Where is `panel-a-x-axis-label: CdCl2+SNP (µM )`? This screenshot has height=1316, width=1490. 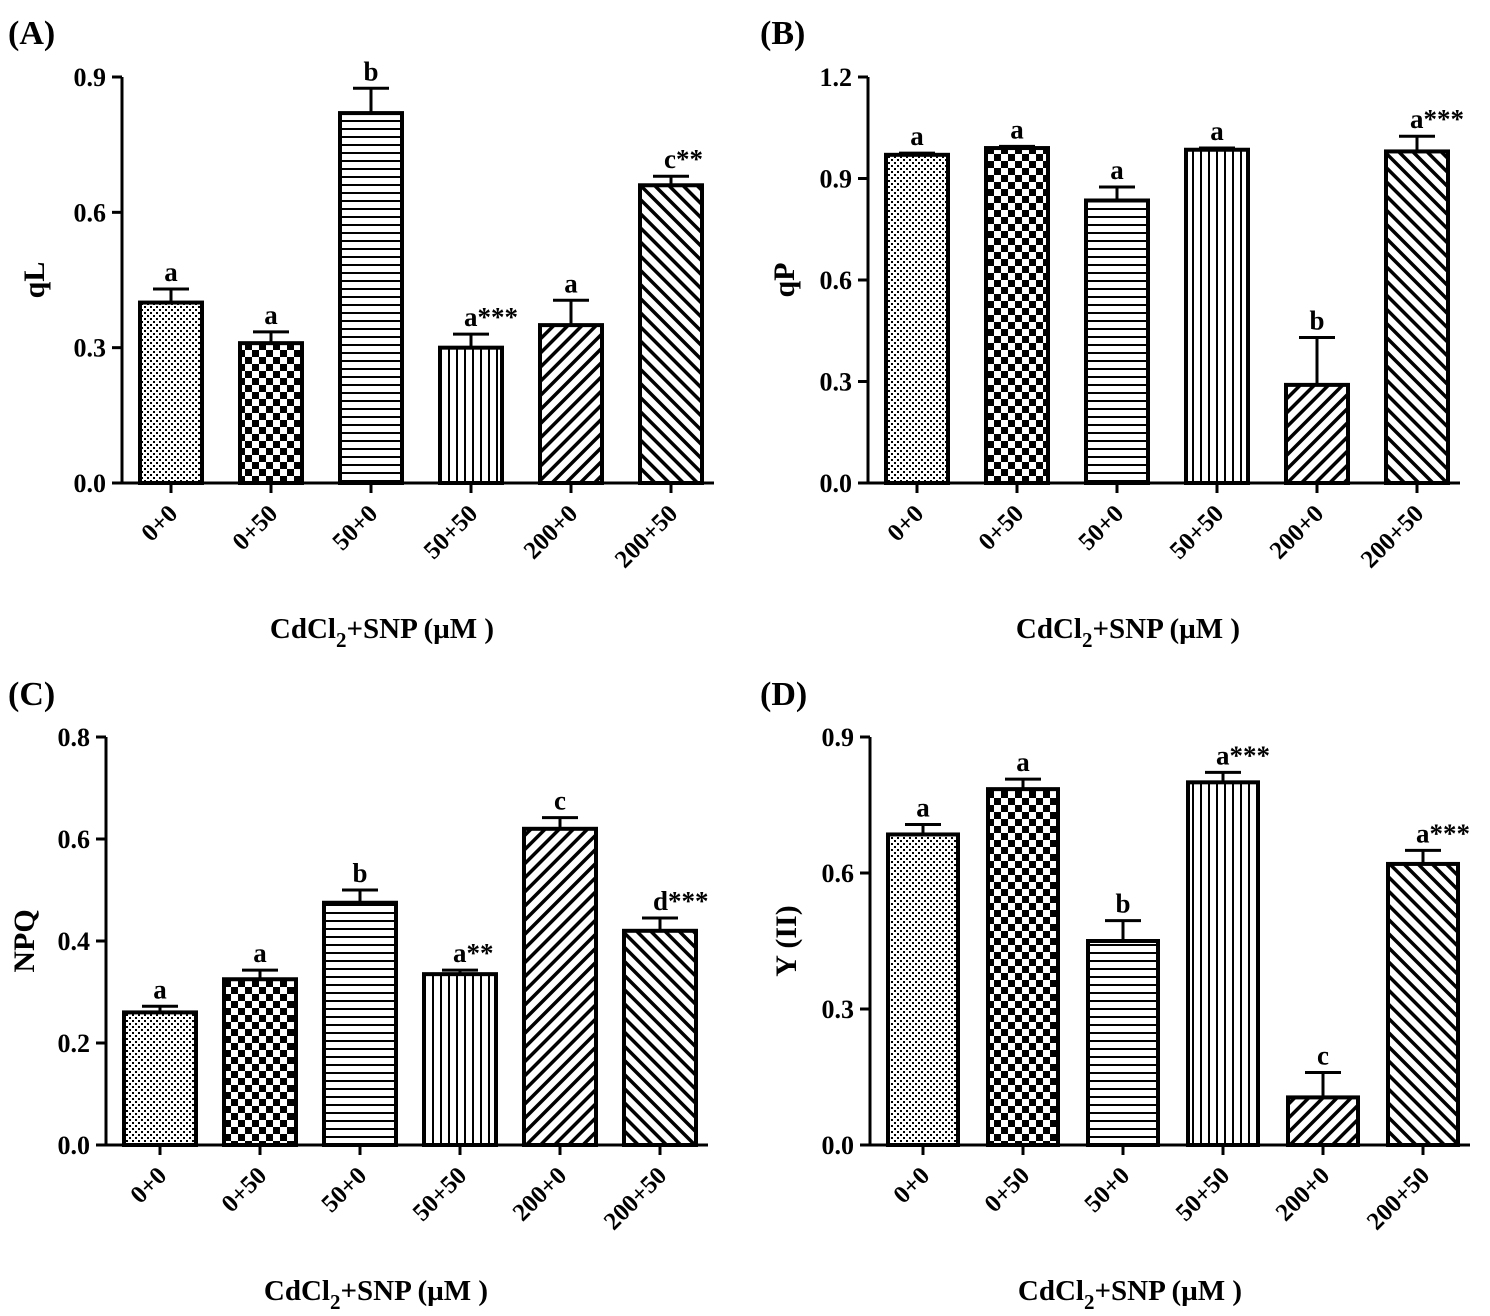
panel-a-x-axis-label: CdCl2+SNP (µM ) is located at coordinates (382, 632).